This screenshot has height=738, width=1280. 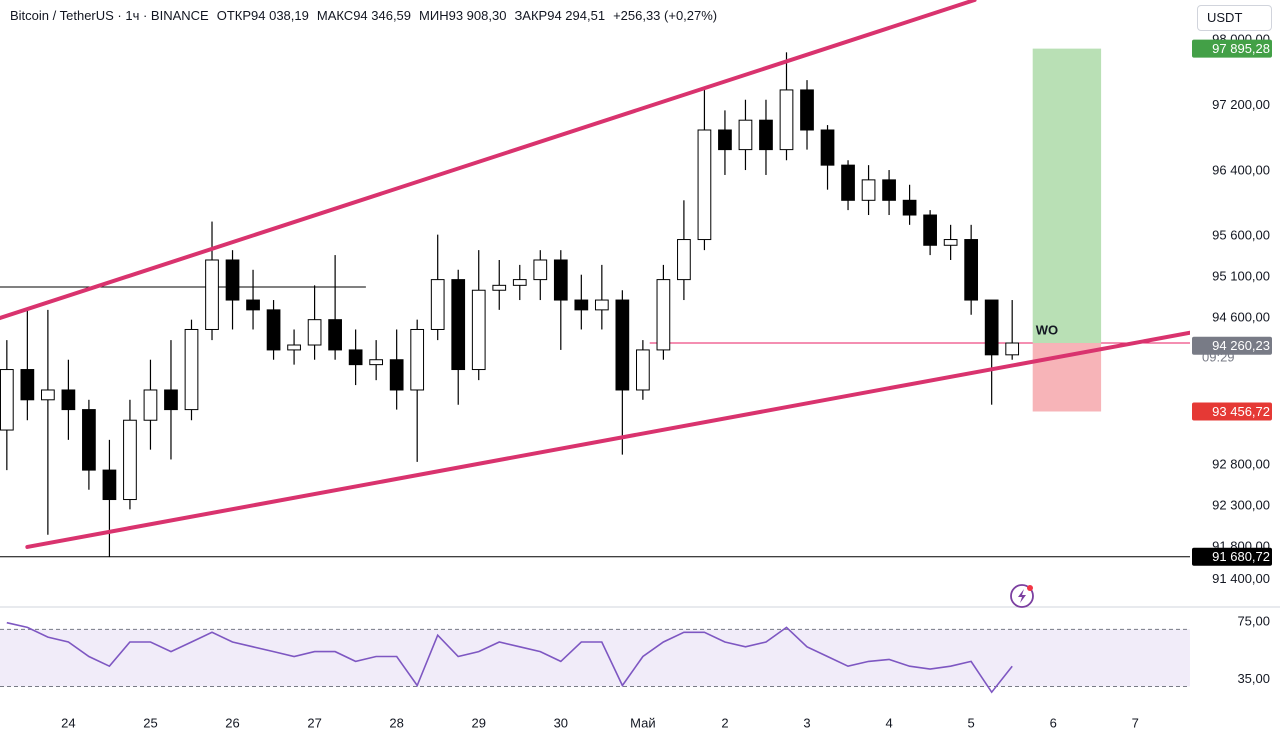 I want to click on x-tick-label: 26, so click(x=232, y=722).